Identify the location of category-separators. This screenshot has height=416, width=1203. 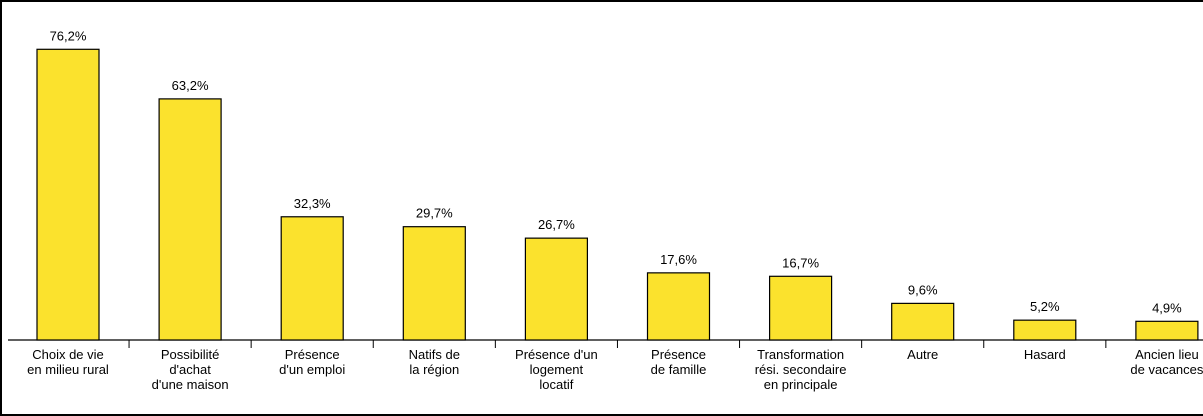
(617, 344).